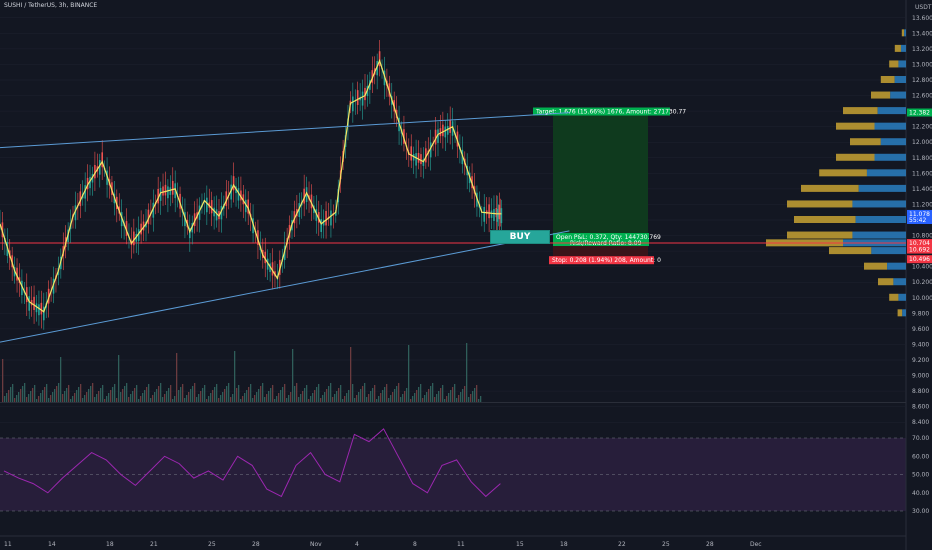 Image resolution: width=932 pixels, height=550 pixels. I want to click on price-tick-label: 9.200, so click(920, 360).